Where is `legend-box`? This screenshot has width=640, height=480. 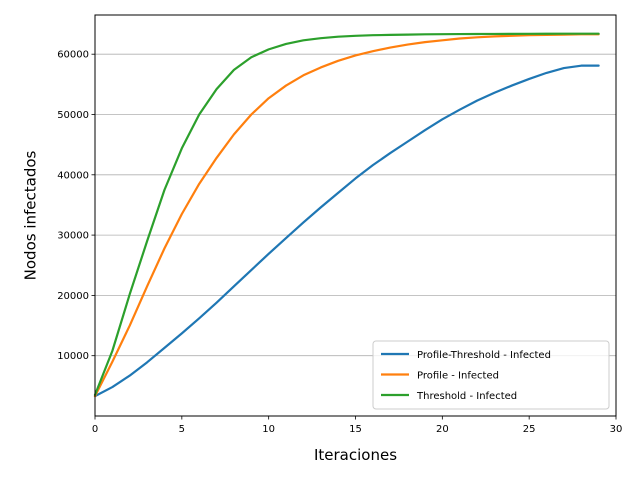
legend-box is located at coordinates (491, 375).